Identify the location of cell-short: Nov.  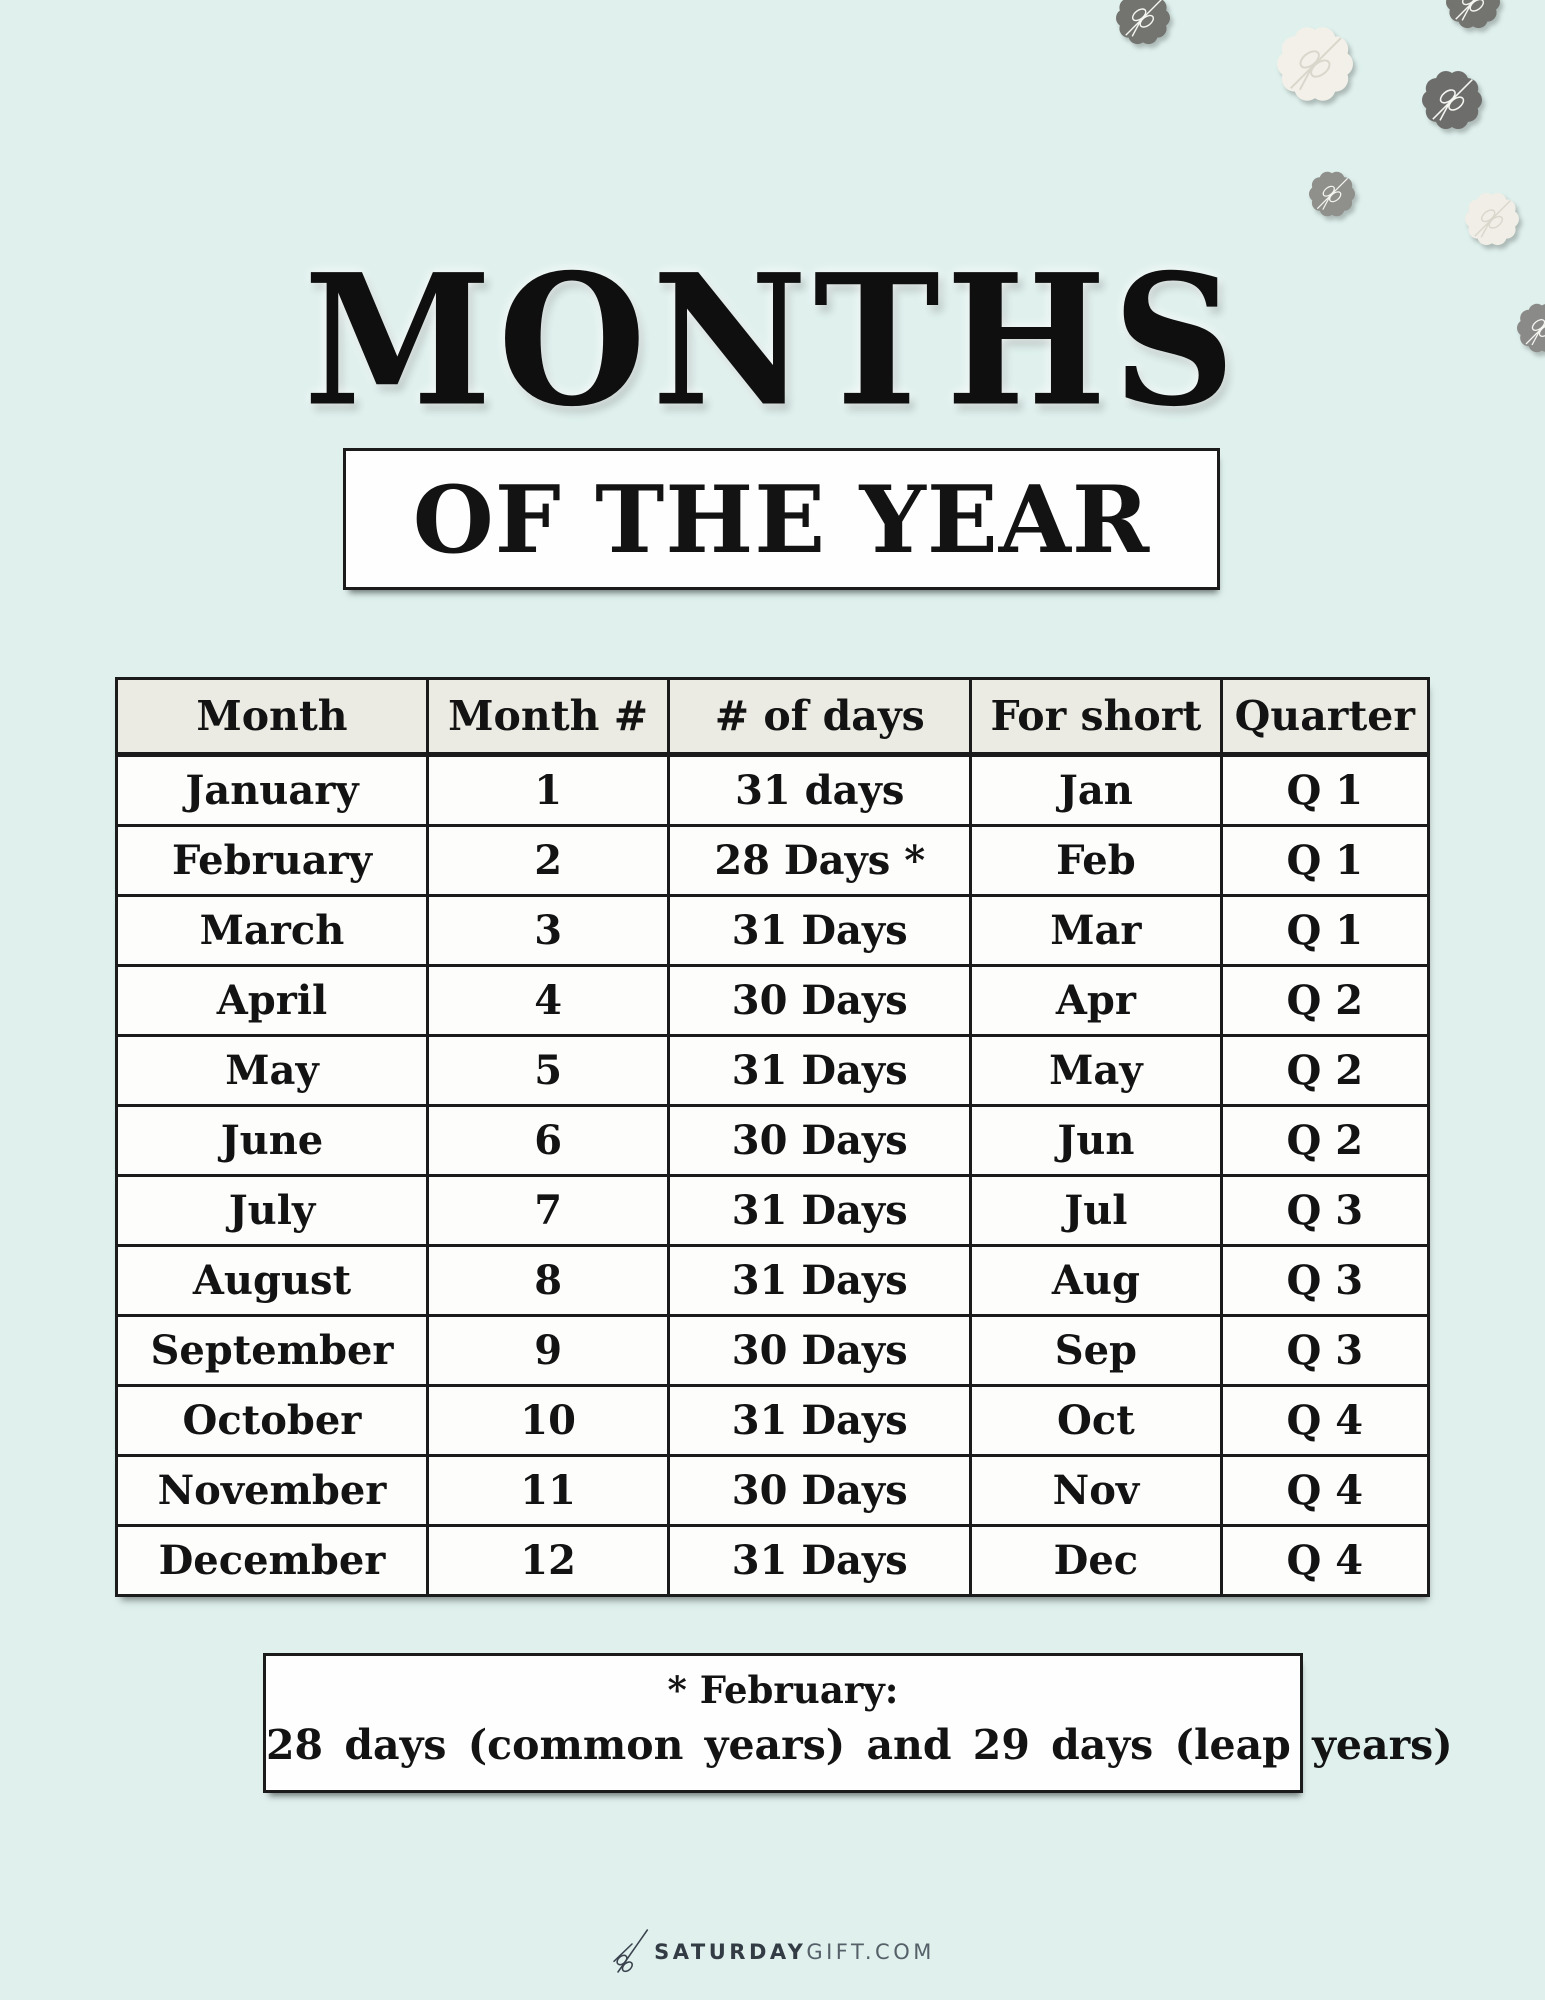
(1096, 1490).